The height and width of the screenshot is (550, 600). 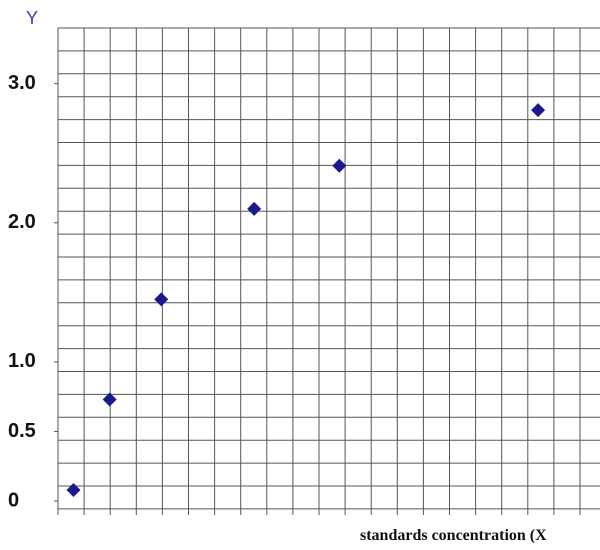 What do you see at coordinates (453, 535) in the screenshot?
I see `x-axis-label: standards concentration (X` at bounding box center [453, 535].